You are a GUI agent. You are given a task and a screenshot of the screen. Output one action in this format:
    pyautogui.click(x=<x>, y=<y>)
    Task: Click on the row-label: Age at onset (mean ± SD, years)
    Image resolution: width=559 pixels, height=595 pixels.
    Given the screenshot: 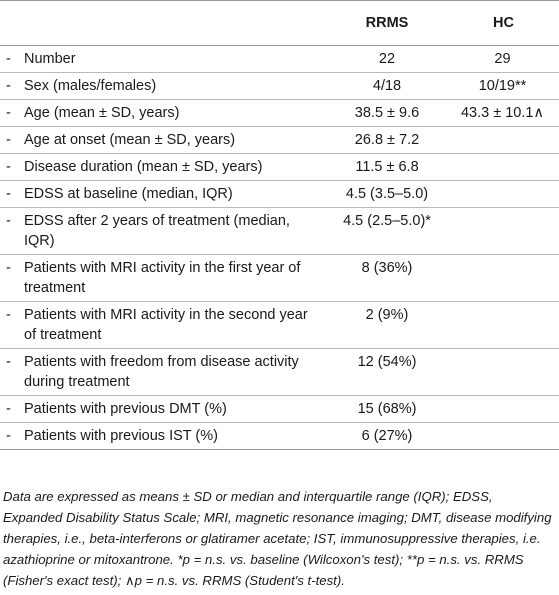 What is the action you would take?
    pyautogui.click(x=130, y=140)
    